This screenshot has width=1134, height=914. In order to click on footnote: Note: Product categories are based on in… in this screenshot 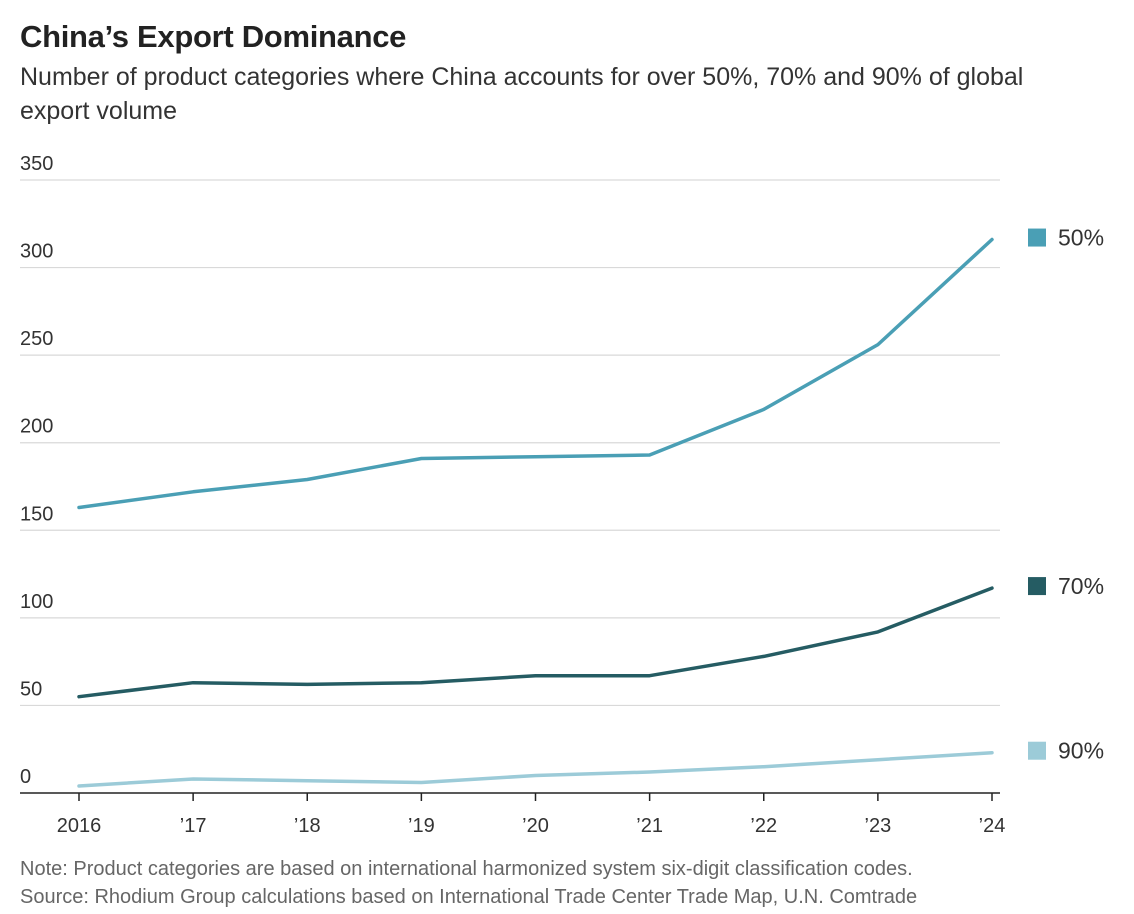, I will do `click(466, 869)`.